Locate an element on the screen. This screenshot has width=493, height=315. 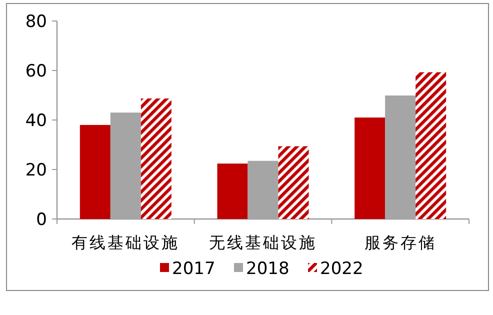
x-tick-label: 无线基础设施 is located at coordinates (263, 242).